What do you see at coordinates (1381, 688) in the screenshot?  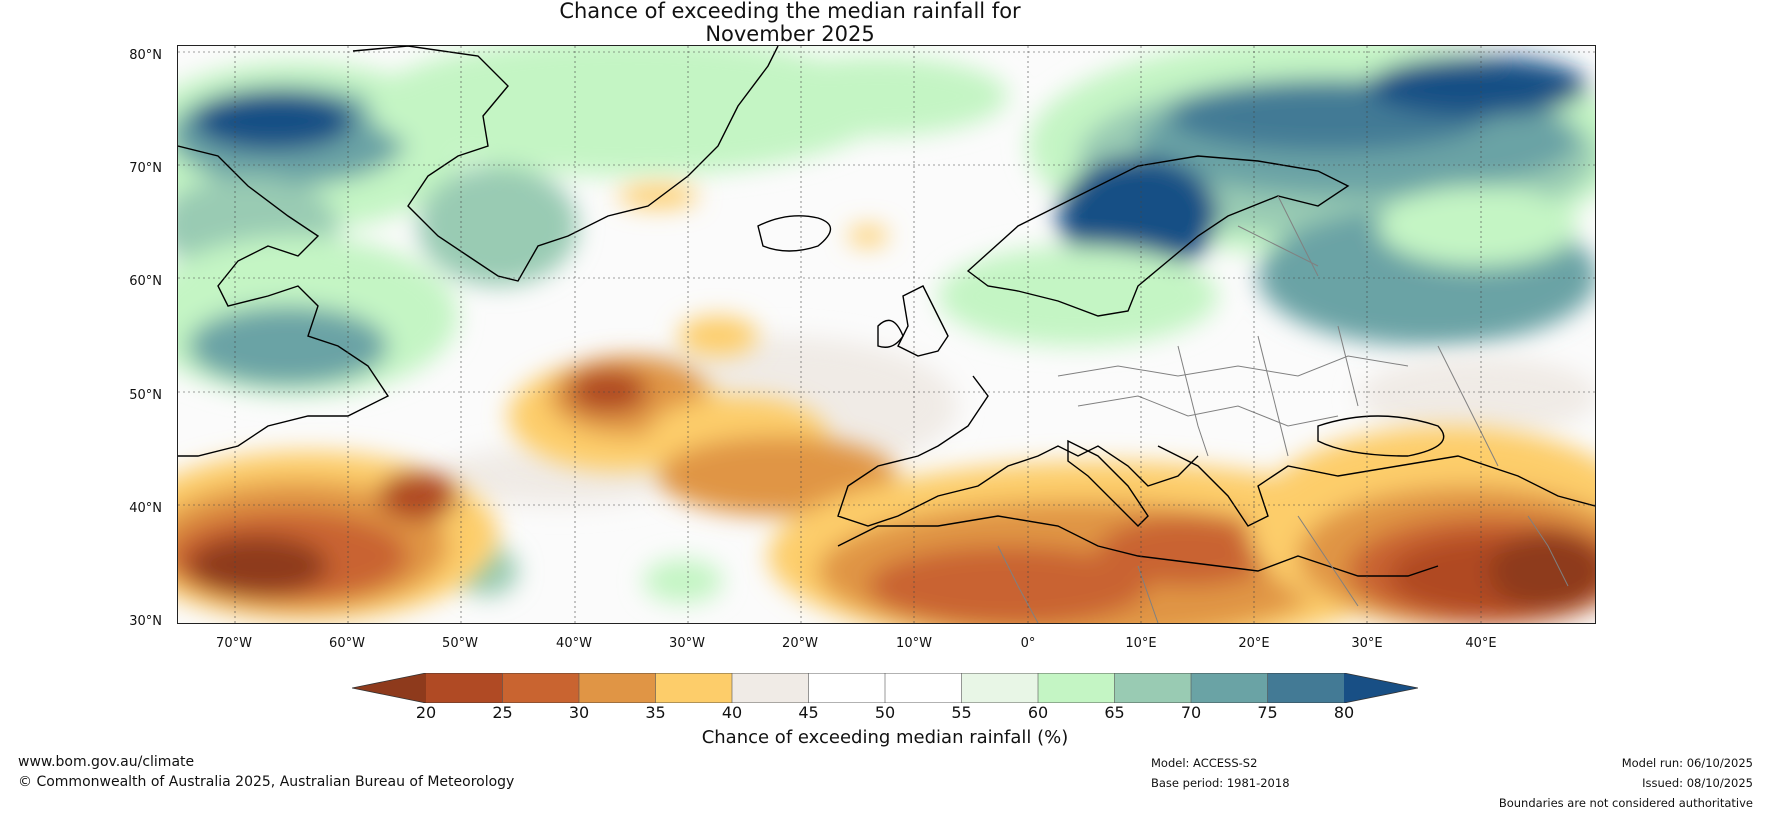 I see `colorbar-max-extend` at bounding box center [1381, 688].